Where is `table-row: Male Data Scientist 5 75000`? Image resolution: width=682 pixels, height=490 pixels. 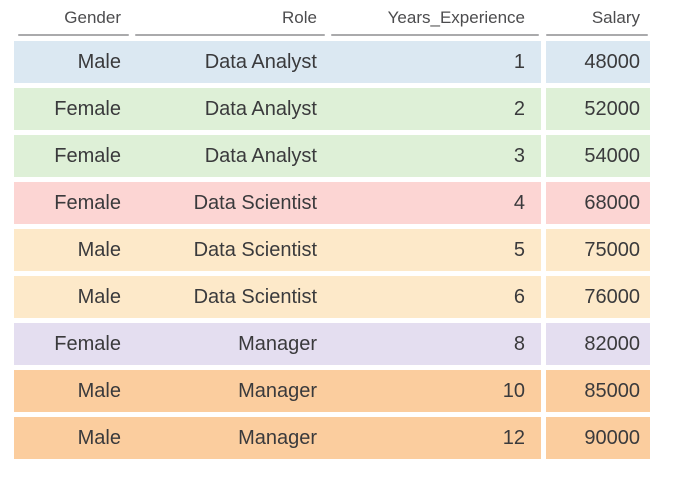 table-row: Male Data Scientist 5 75000 is located at coordinates (332, 250).